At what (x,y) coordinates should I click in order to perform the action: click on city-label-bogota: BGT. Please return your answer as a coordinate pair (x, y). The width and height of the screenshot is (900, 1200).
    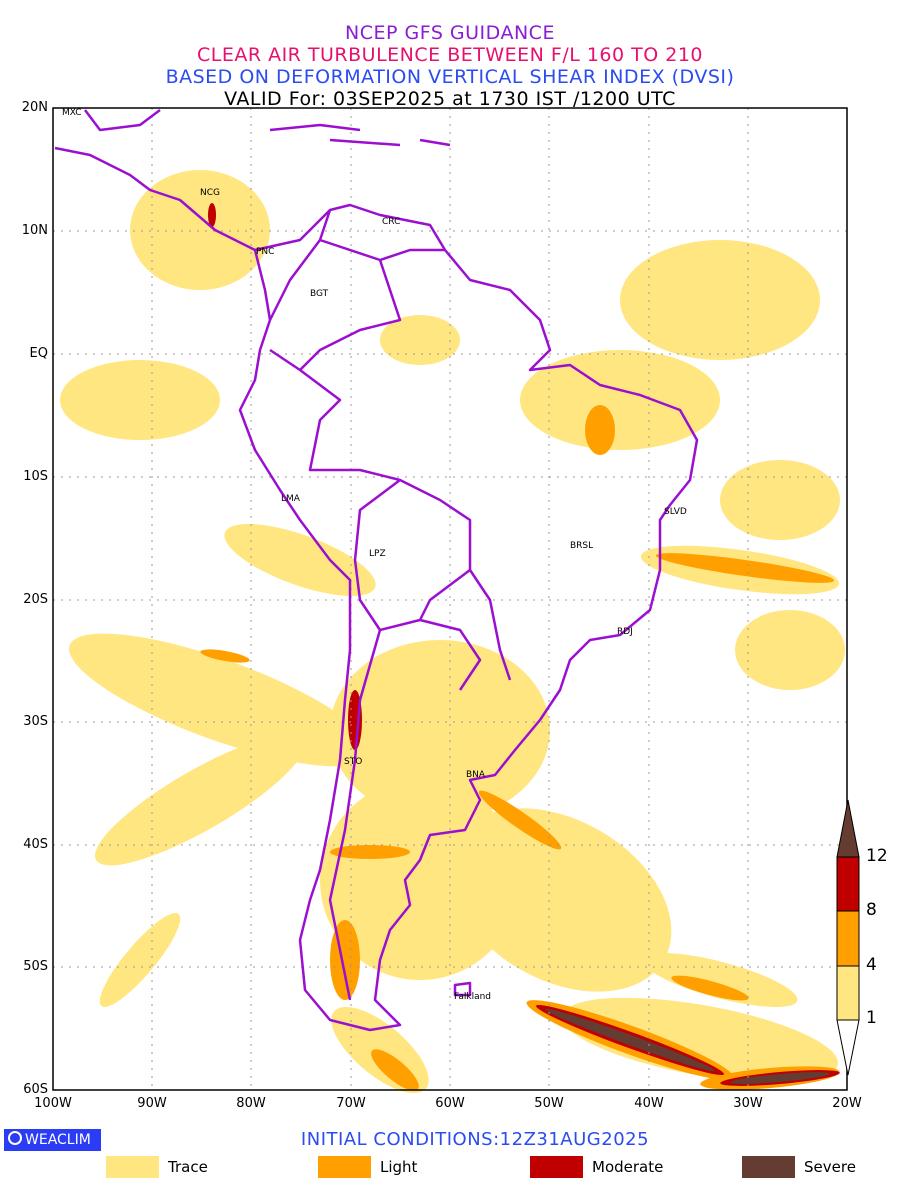
    Looking at the image, I should click on (319, 294).